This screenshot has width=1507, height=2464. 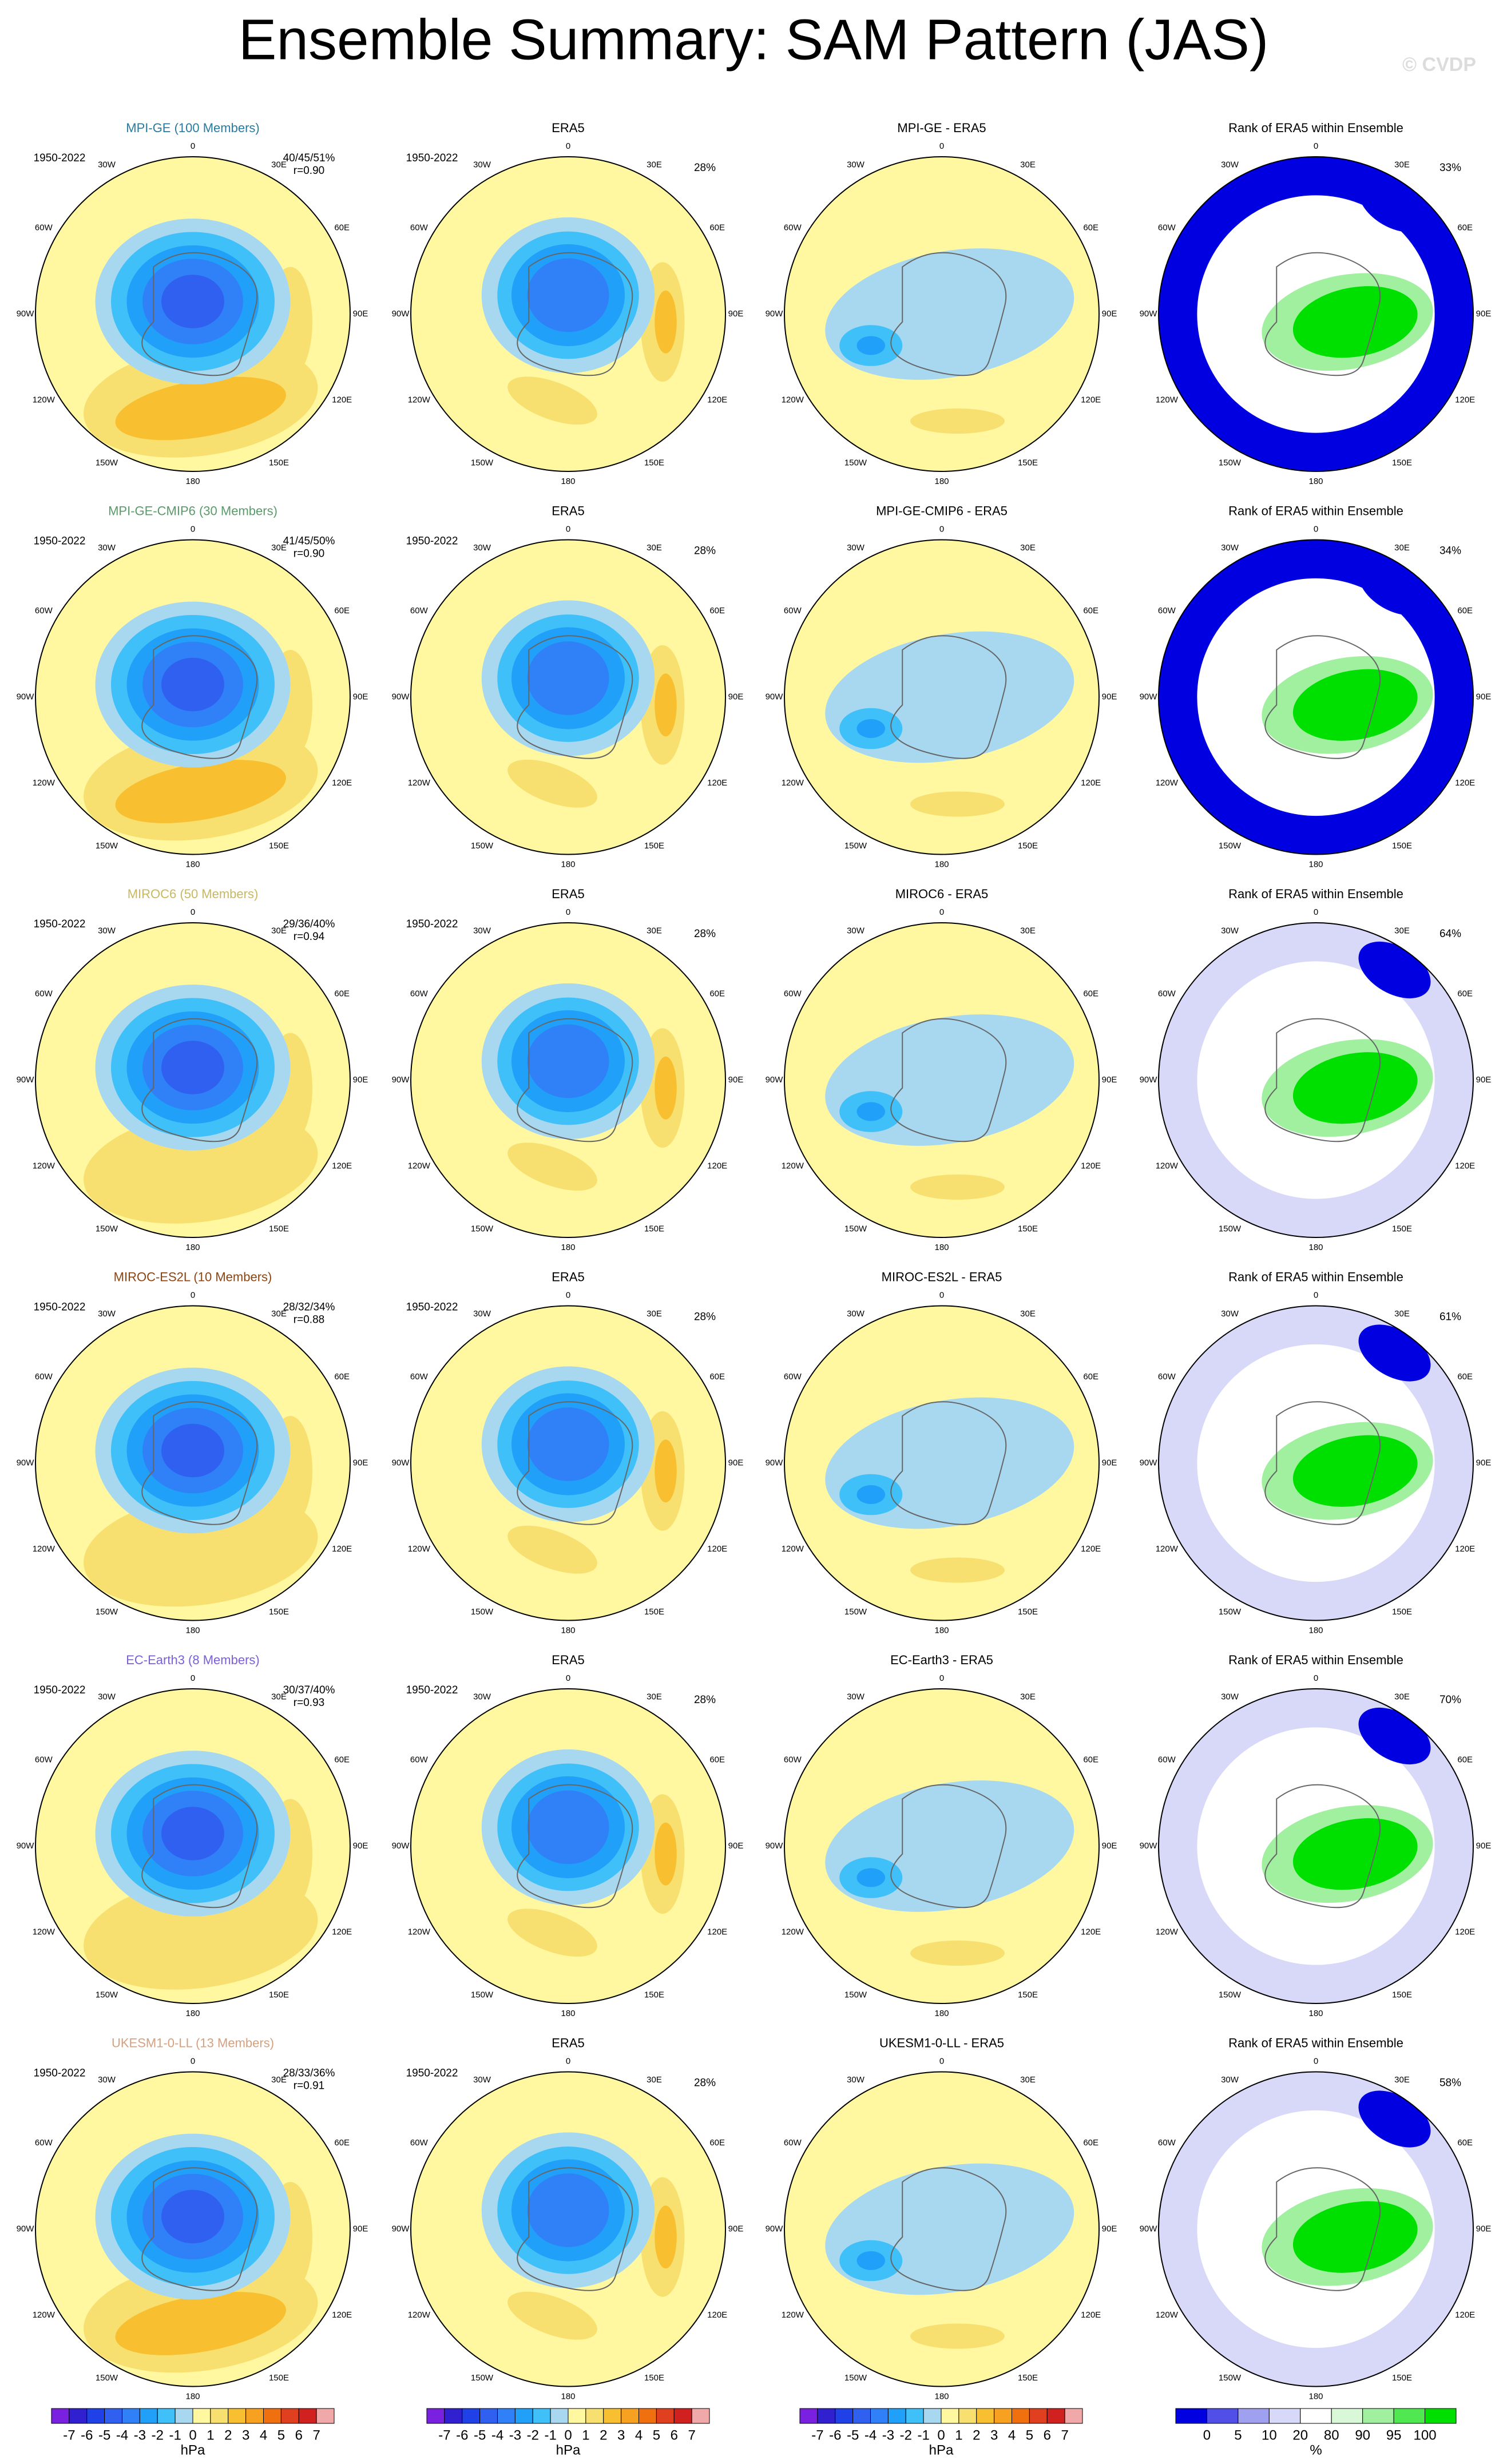 What do you see at coordinates (888, 2435) in the screenshot?
I see `colorbar-label: -3` at bounding box center [888, 2435].